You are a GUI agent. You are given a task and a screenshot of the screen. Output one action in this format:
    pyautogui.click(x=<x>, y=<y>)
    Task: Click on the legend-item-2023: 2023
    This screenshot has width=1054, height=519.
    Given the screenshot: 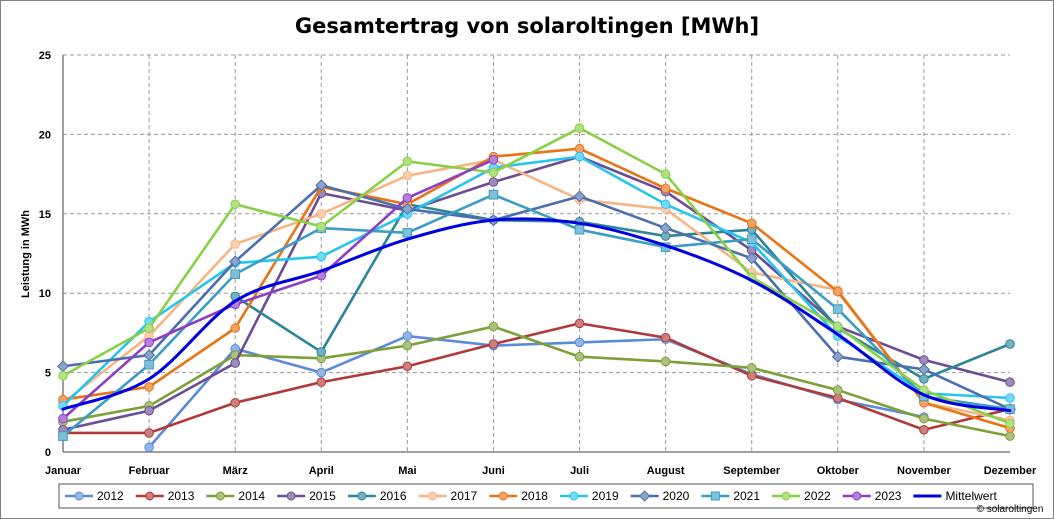 What is the action you would take?
    pyautogui.click(x=872, y=496)
    